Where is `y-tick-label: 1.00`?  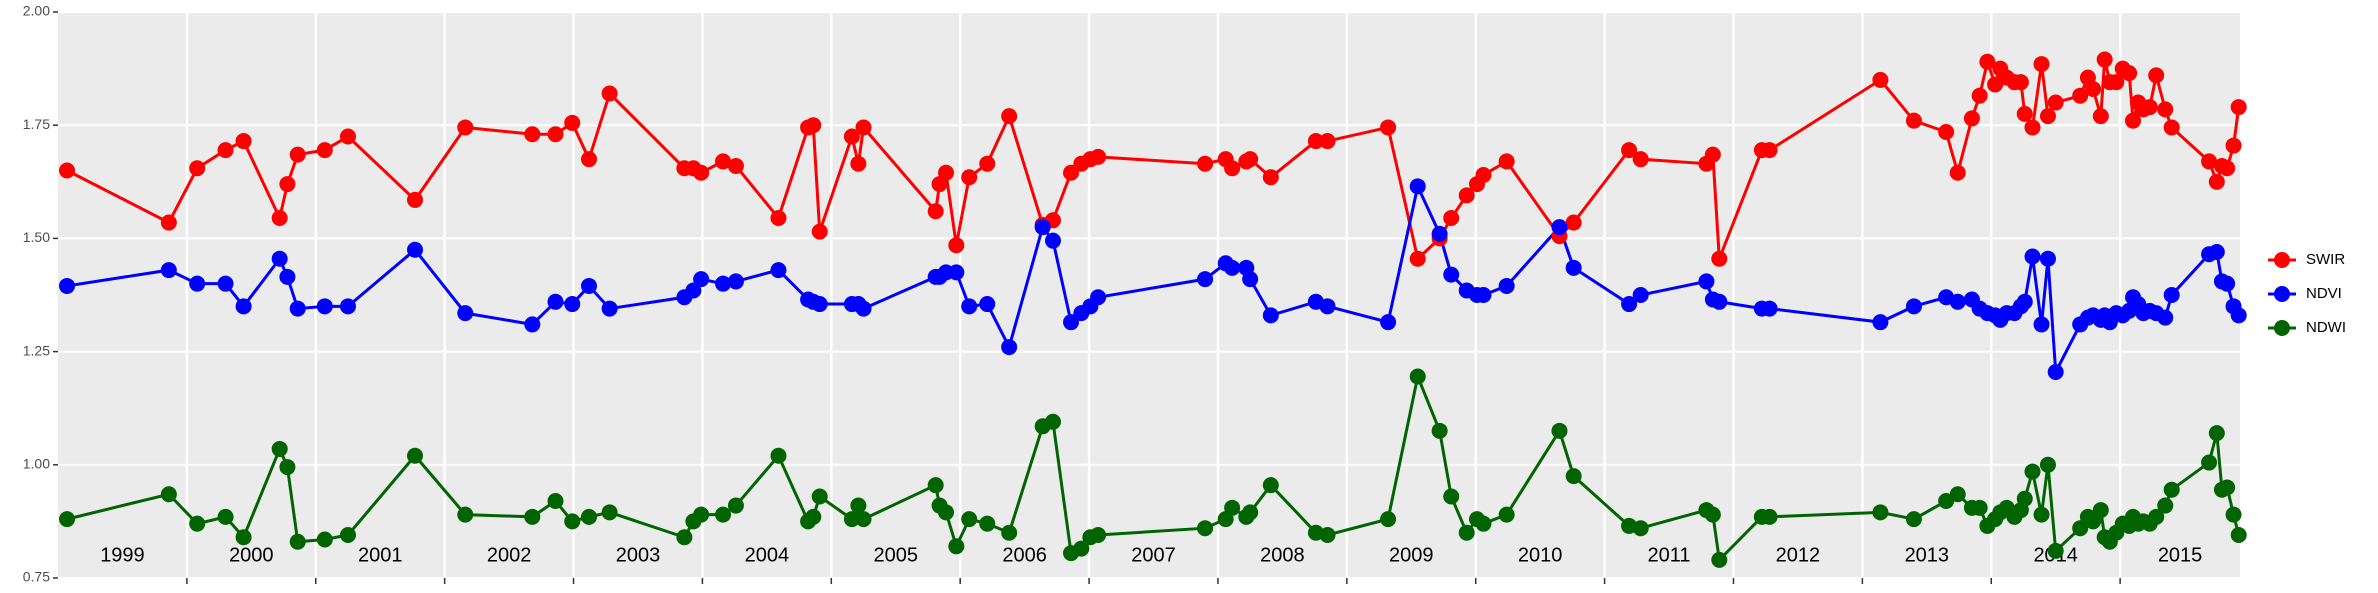 y-tick-label: 1.00 is located at coordinates (36, 464).